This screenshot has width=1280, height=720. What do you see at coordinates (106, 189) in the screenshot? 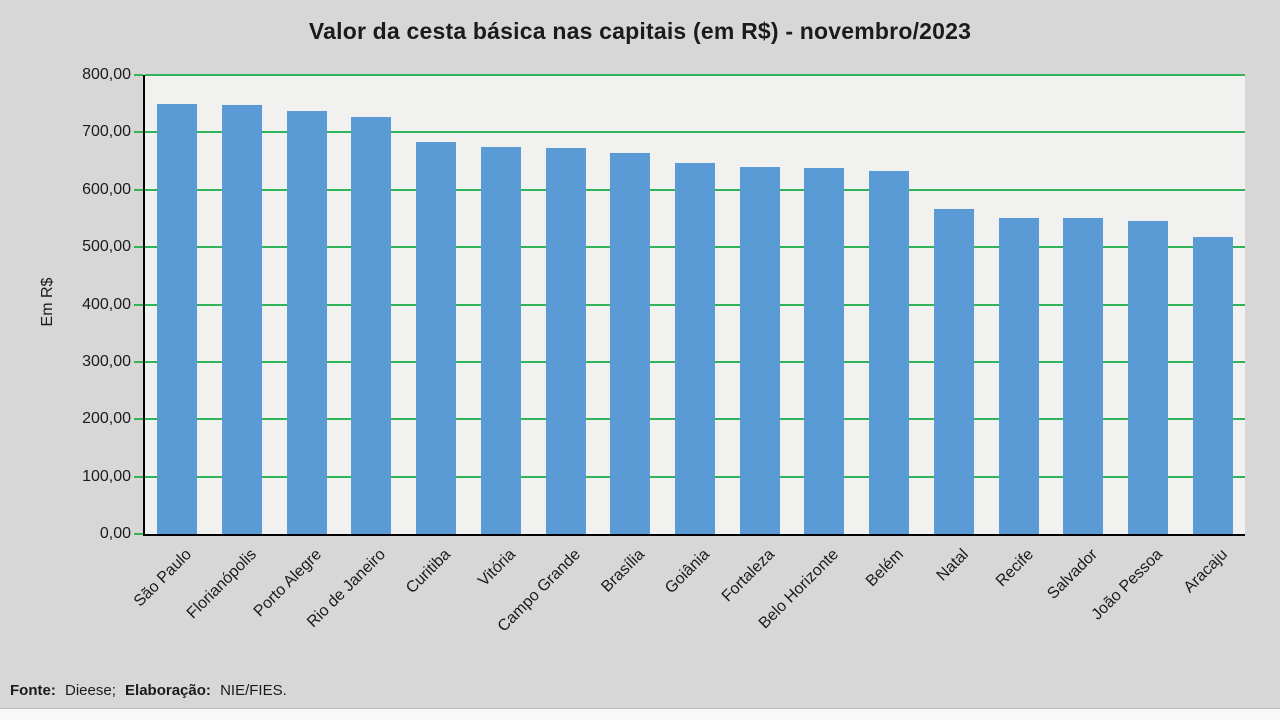
I see `y-tick-label: 600,00` at bounding box center [106, 189].